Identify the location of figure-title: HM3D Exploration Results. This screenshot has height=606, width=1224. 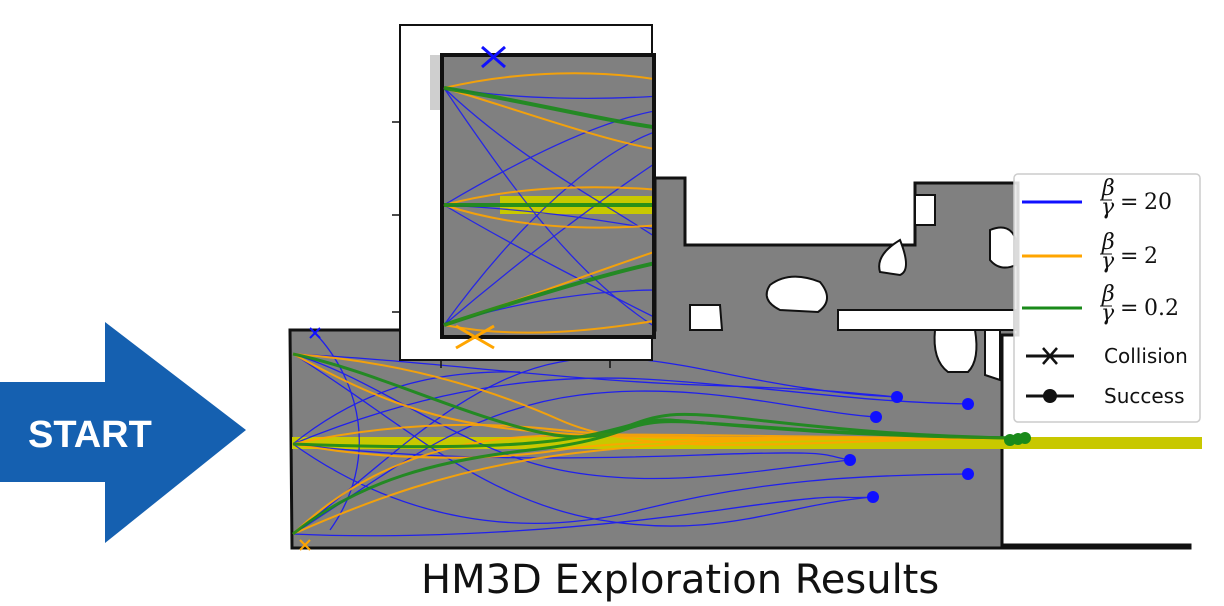
(680, 580).